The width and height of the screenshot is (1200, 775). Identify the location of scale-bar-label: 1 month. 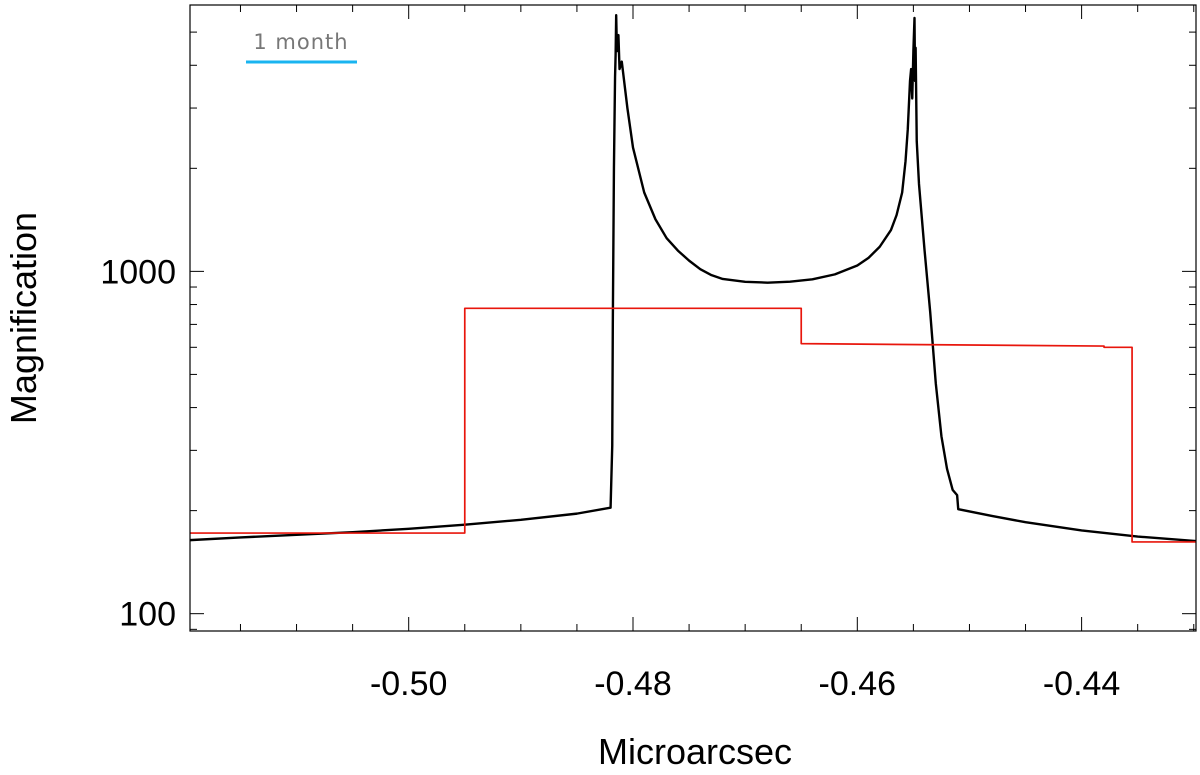
(300, 42).